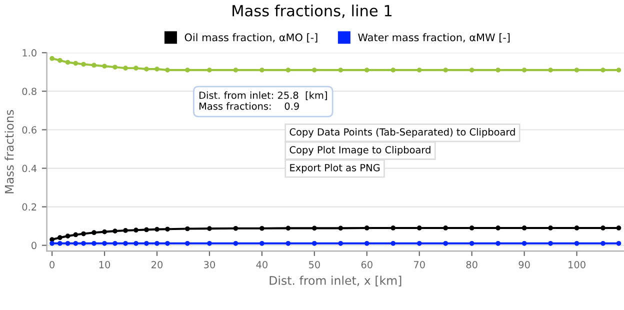 Image resolution: width=624 pixels, height=310 pixels. What do you see at coordinates (157, 264) in the screenshot?
I see `x-tick-label: 20` at bounding box center [157, 264].